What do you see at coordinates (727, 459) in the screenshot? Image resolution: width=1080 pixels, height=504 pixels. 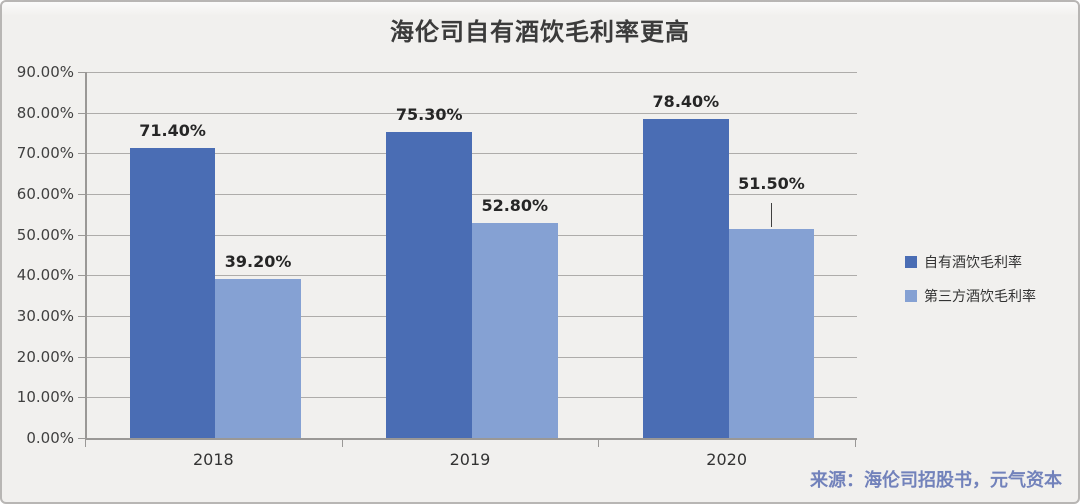 I see `x-axis-category-label: 2020` at bounding box center [727, 459].